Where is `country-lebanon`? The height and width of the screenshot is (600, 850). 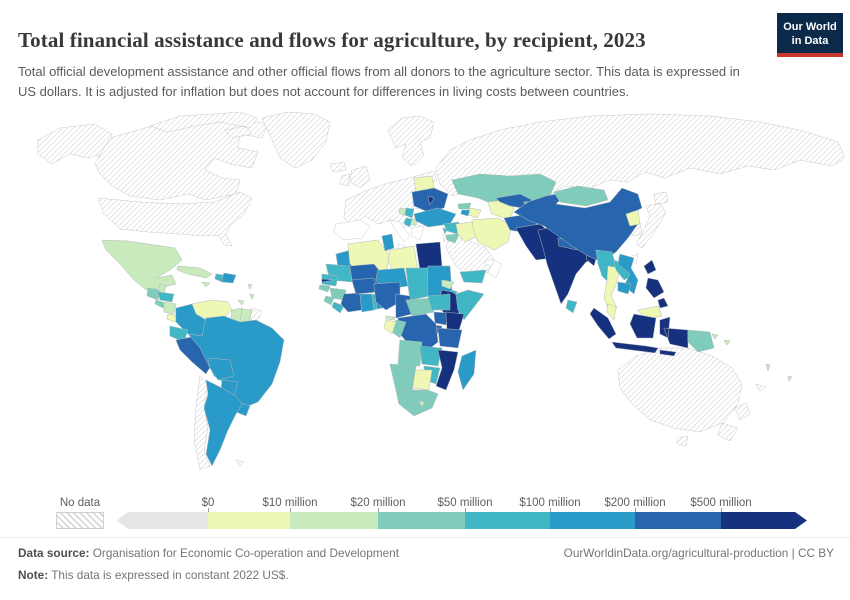
country-lebanon is located at coordinates (445, 231).